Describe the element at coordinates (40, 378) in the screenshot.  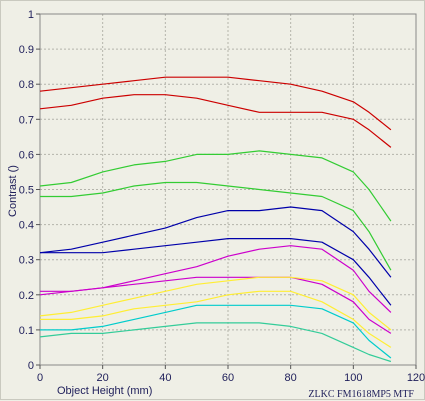
I see `x-tick-label: 0` at that location.